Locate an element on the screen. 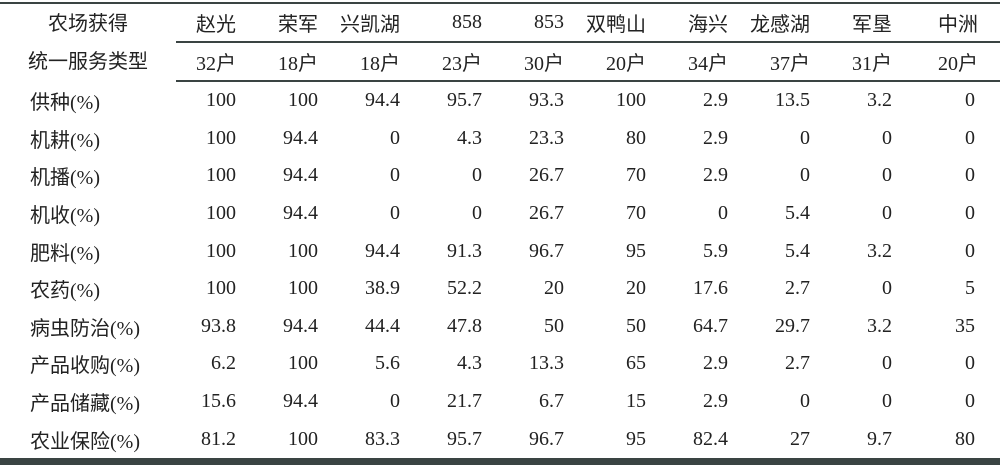  column-header-households: 32户 is located at coordinates (217, 61).